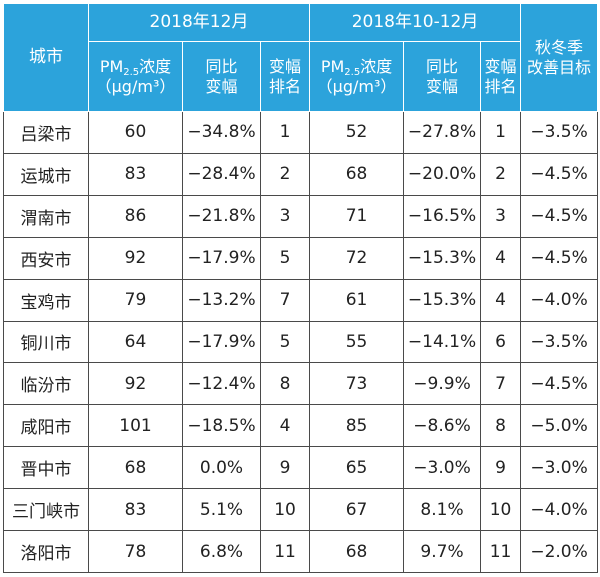  I want to click on cell-pm-q4: 71, so click(357, 216).